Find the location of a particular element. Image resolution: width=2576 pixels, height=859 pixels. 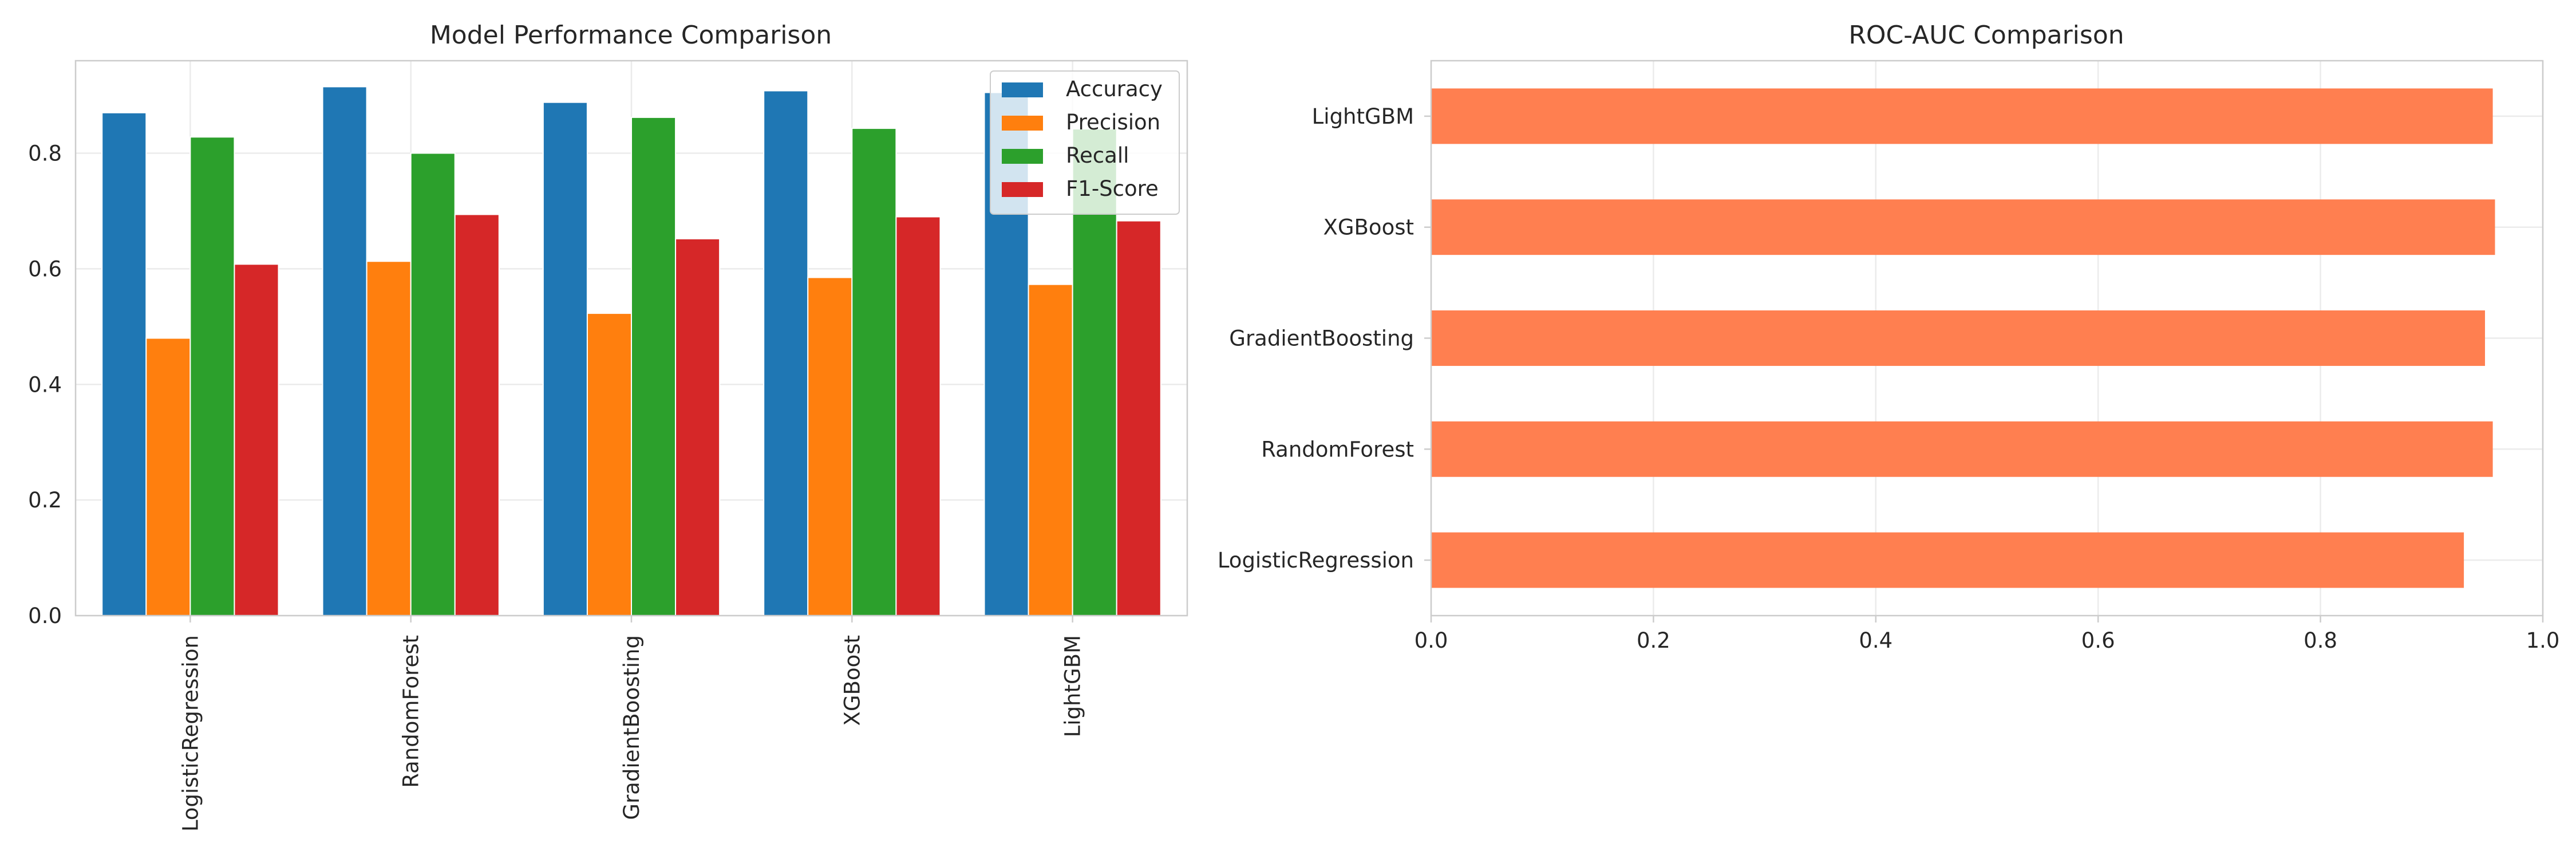

y-tick-label: RandomForest is located at coordinates (1337, 449).